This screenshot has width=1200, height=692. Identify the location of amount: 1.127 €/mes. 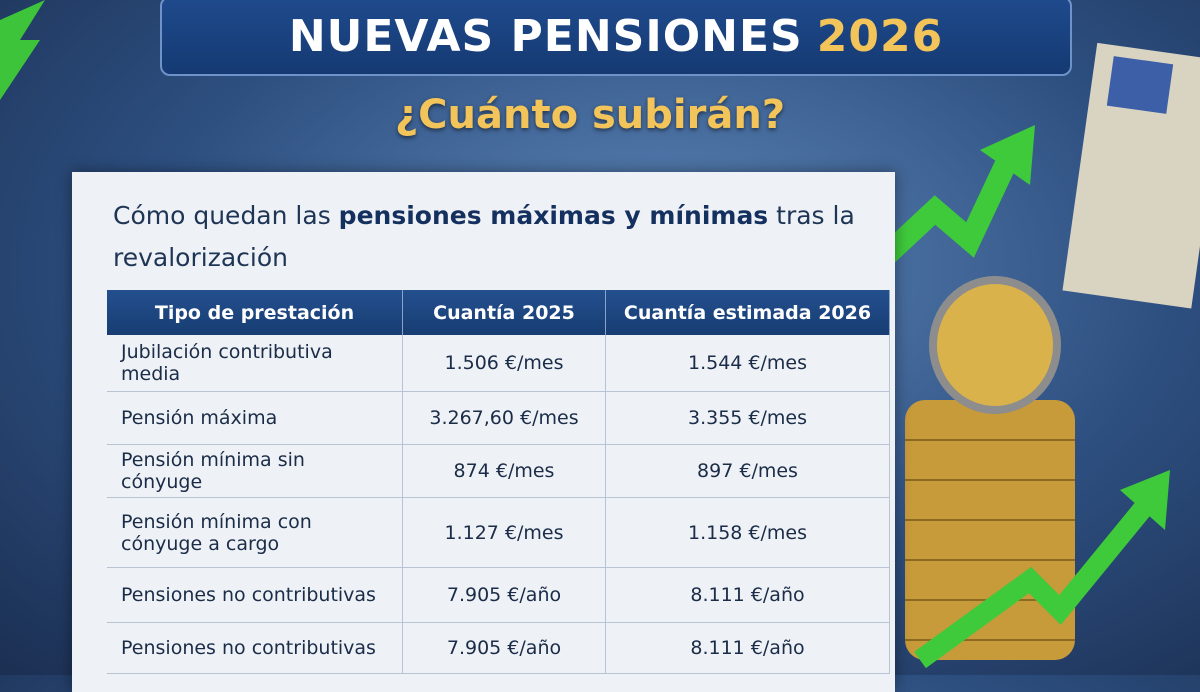
(504, 532).